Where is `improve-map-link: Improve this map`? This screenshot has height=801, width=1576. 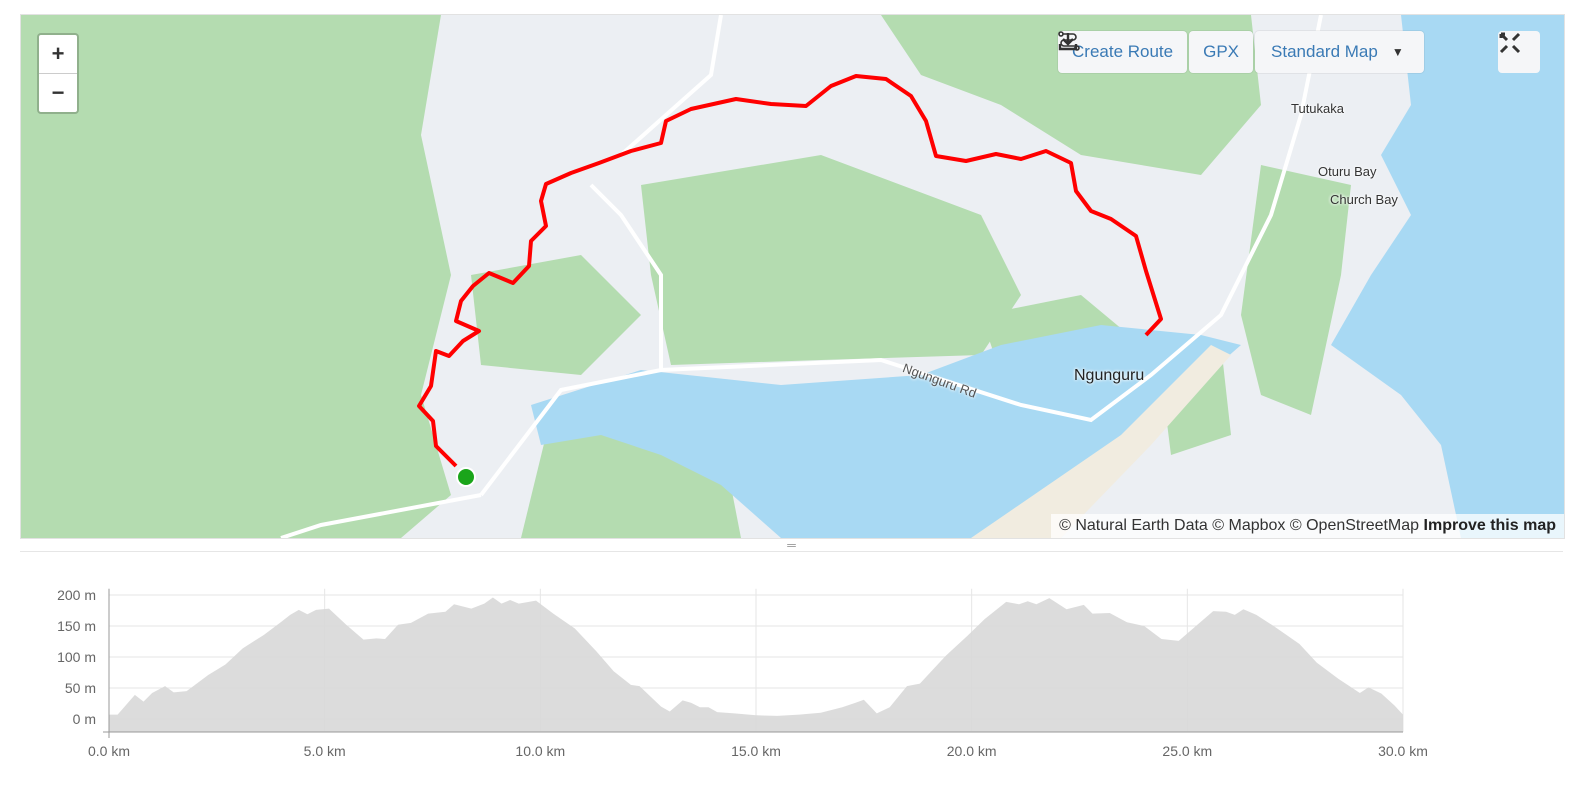
improve-map-link: Improve this map is located at coordinates (1489, 525).